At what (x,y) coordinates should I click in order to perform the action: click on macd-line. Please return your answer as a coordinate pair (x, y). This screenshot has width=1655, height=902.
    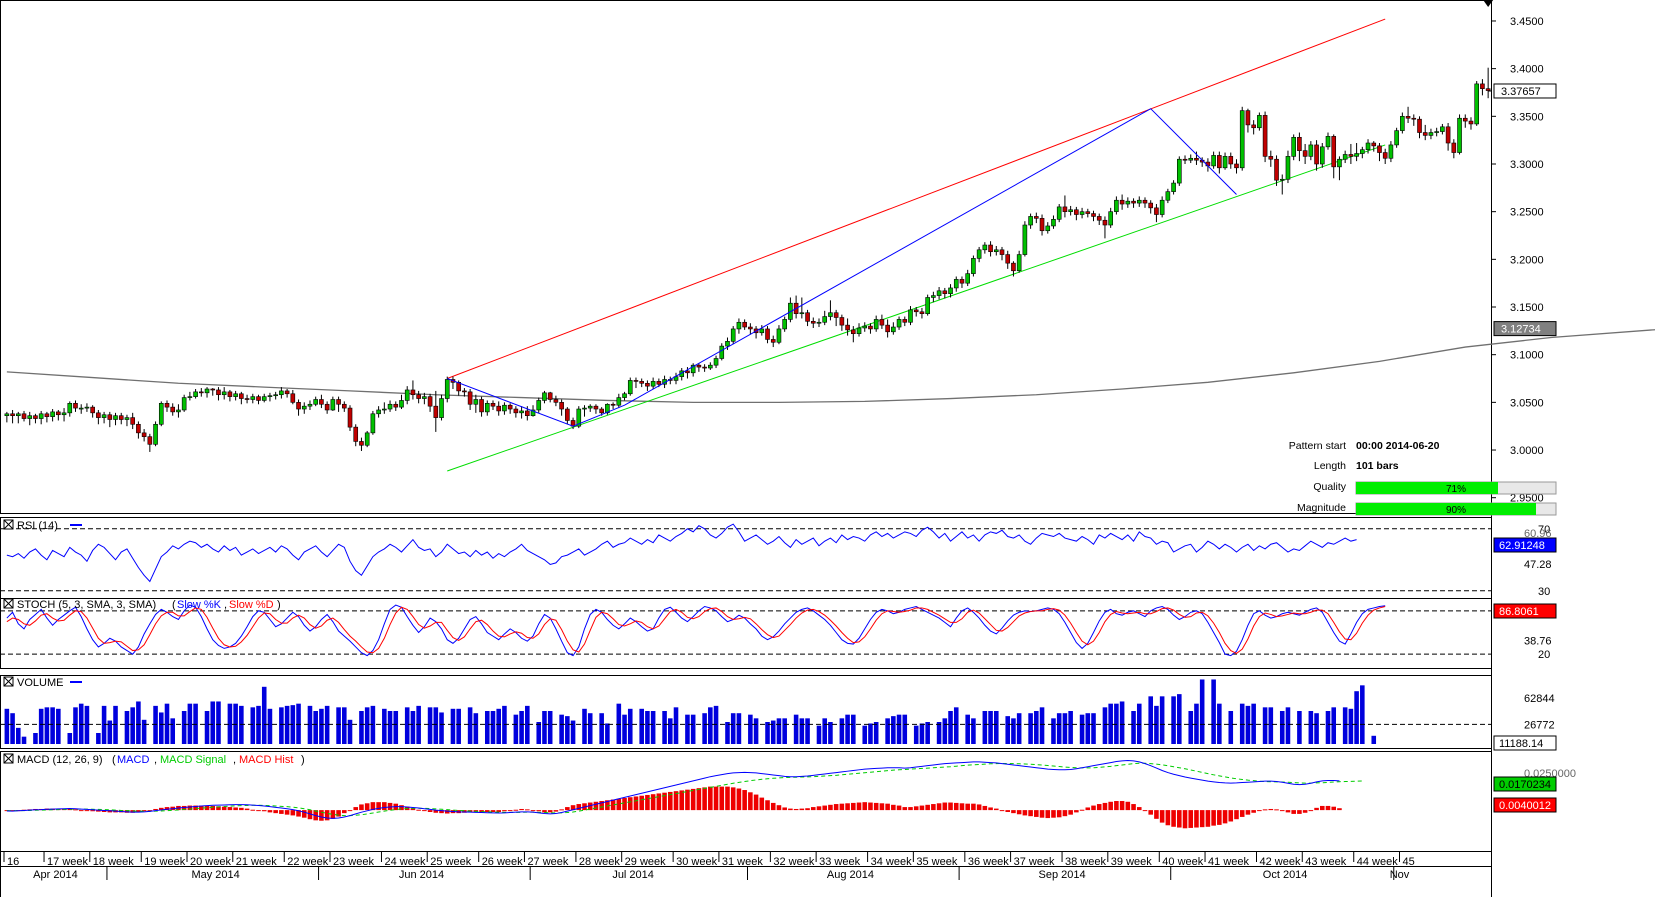
    Looking at the image, I should click on (673, 789).